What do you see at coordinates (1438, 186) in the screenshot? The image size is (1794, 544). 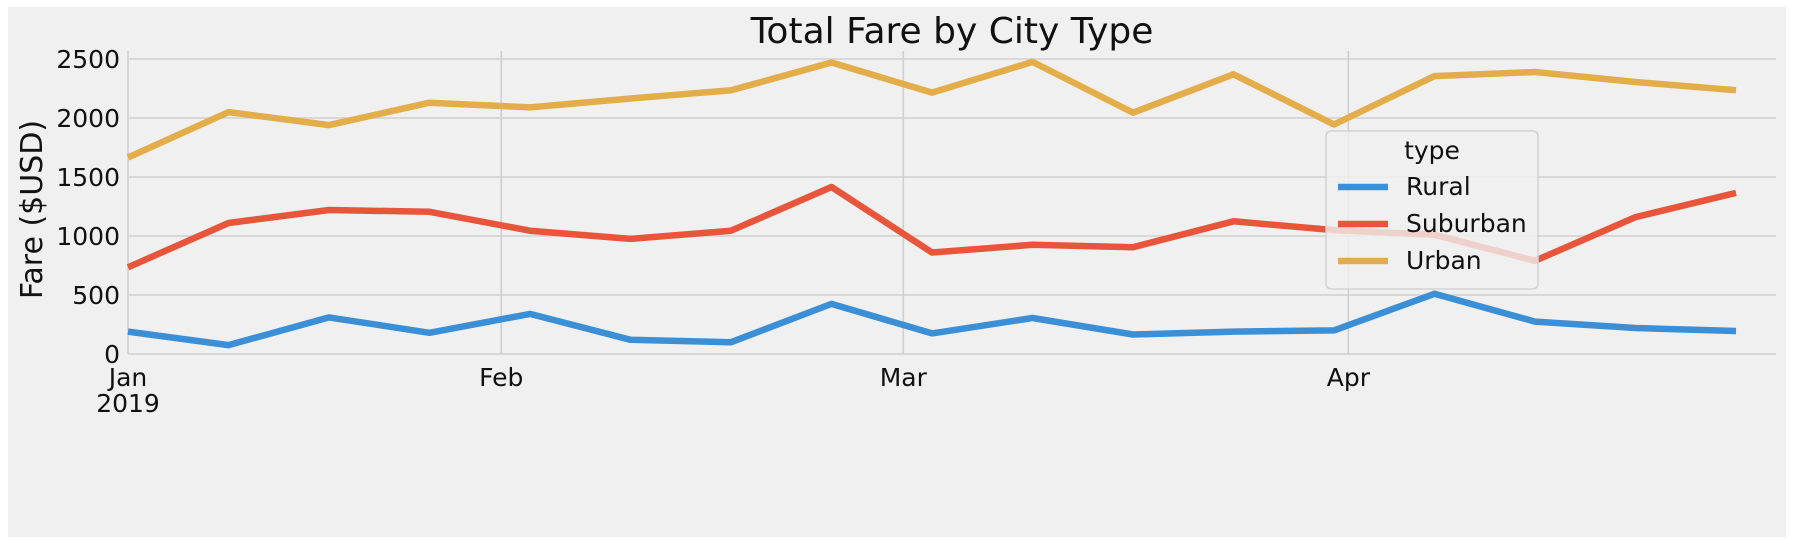 I see `legend-label-rural: Rural` at bounding box center [1438, 186].